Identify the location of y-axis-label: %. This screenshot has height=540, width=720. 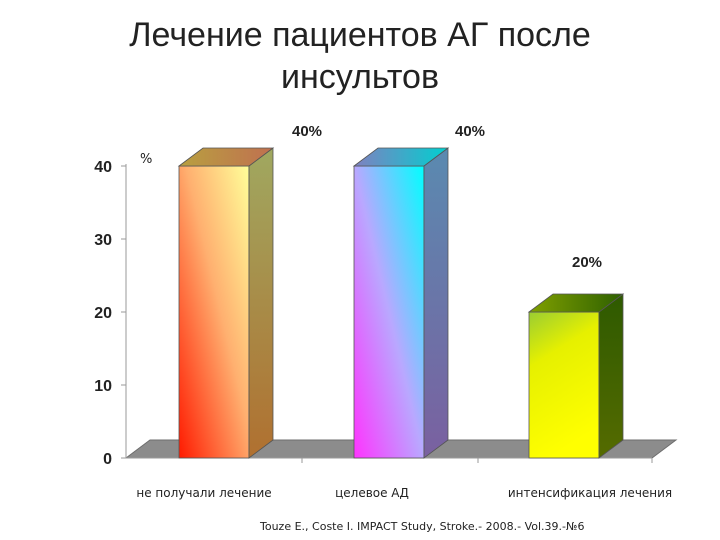
(146, 159).